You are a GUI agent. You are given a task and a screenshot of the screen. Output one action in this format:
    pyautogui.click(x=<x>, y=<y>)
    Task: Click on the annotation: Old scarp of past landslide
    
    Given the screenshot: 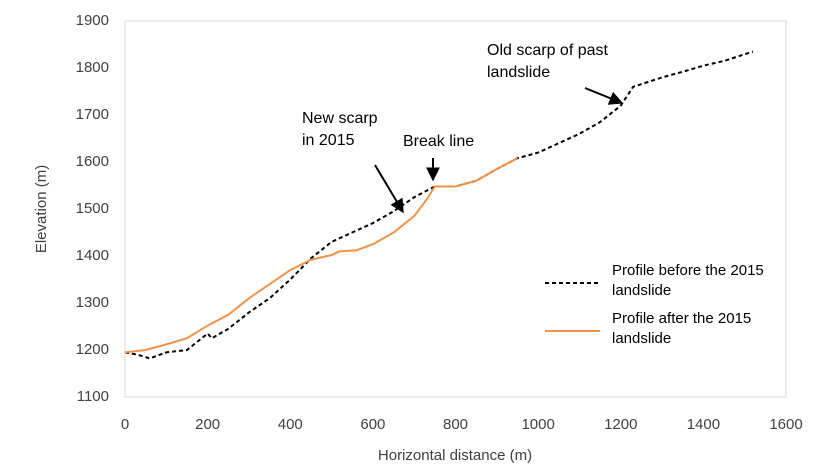 What is the action you would take?
    pyautogui.click(x=547, y=61)
    